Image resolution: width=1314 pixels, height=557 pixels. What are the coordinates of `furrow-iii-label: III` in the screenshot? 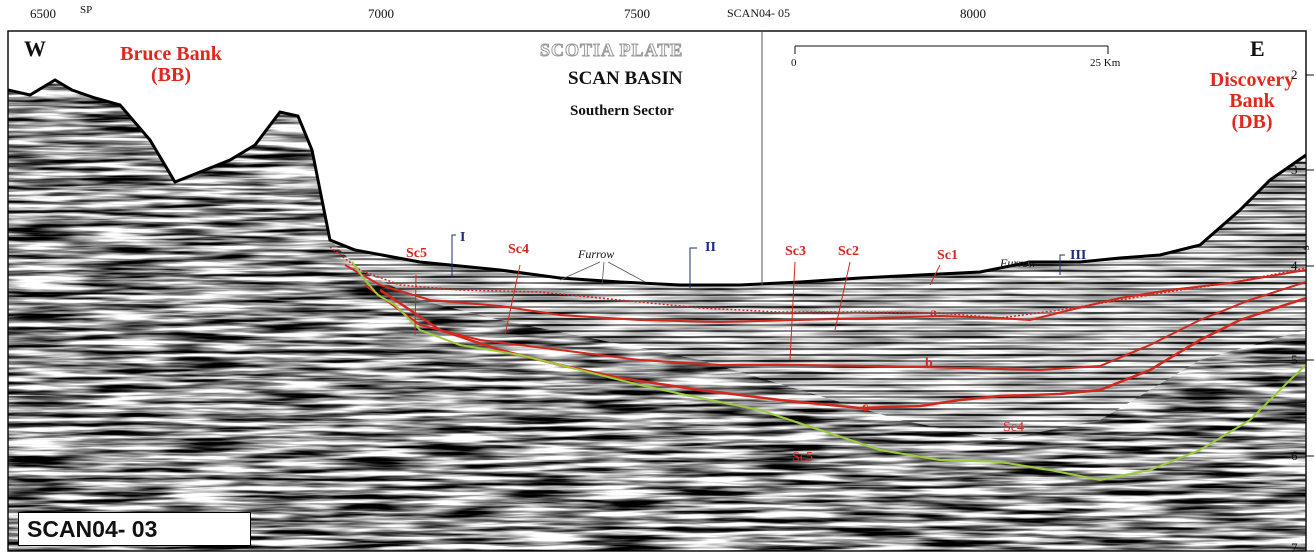 It's located at (1078, 255).